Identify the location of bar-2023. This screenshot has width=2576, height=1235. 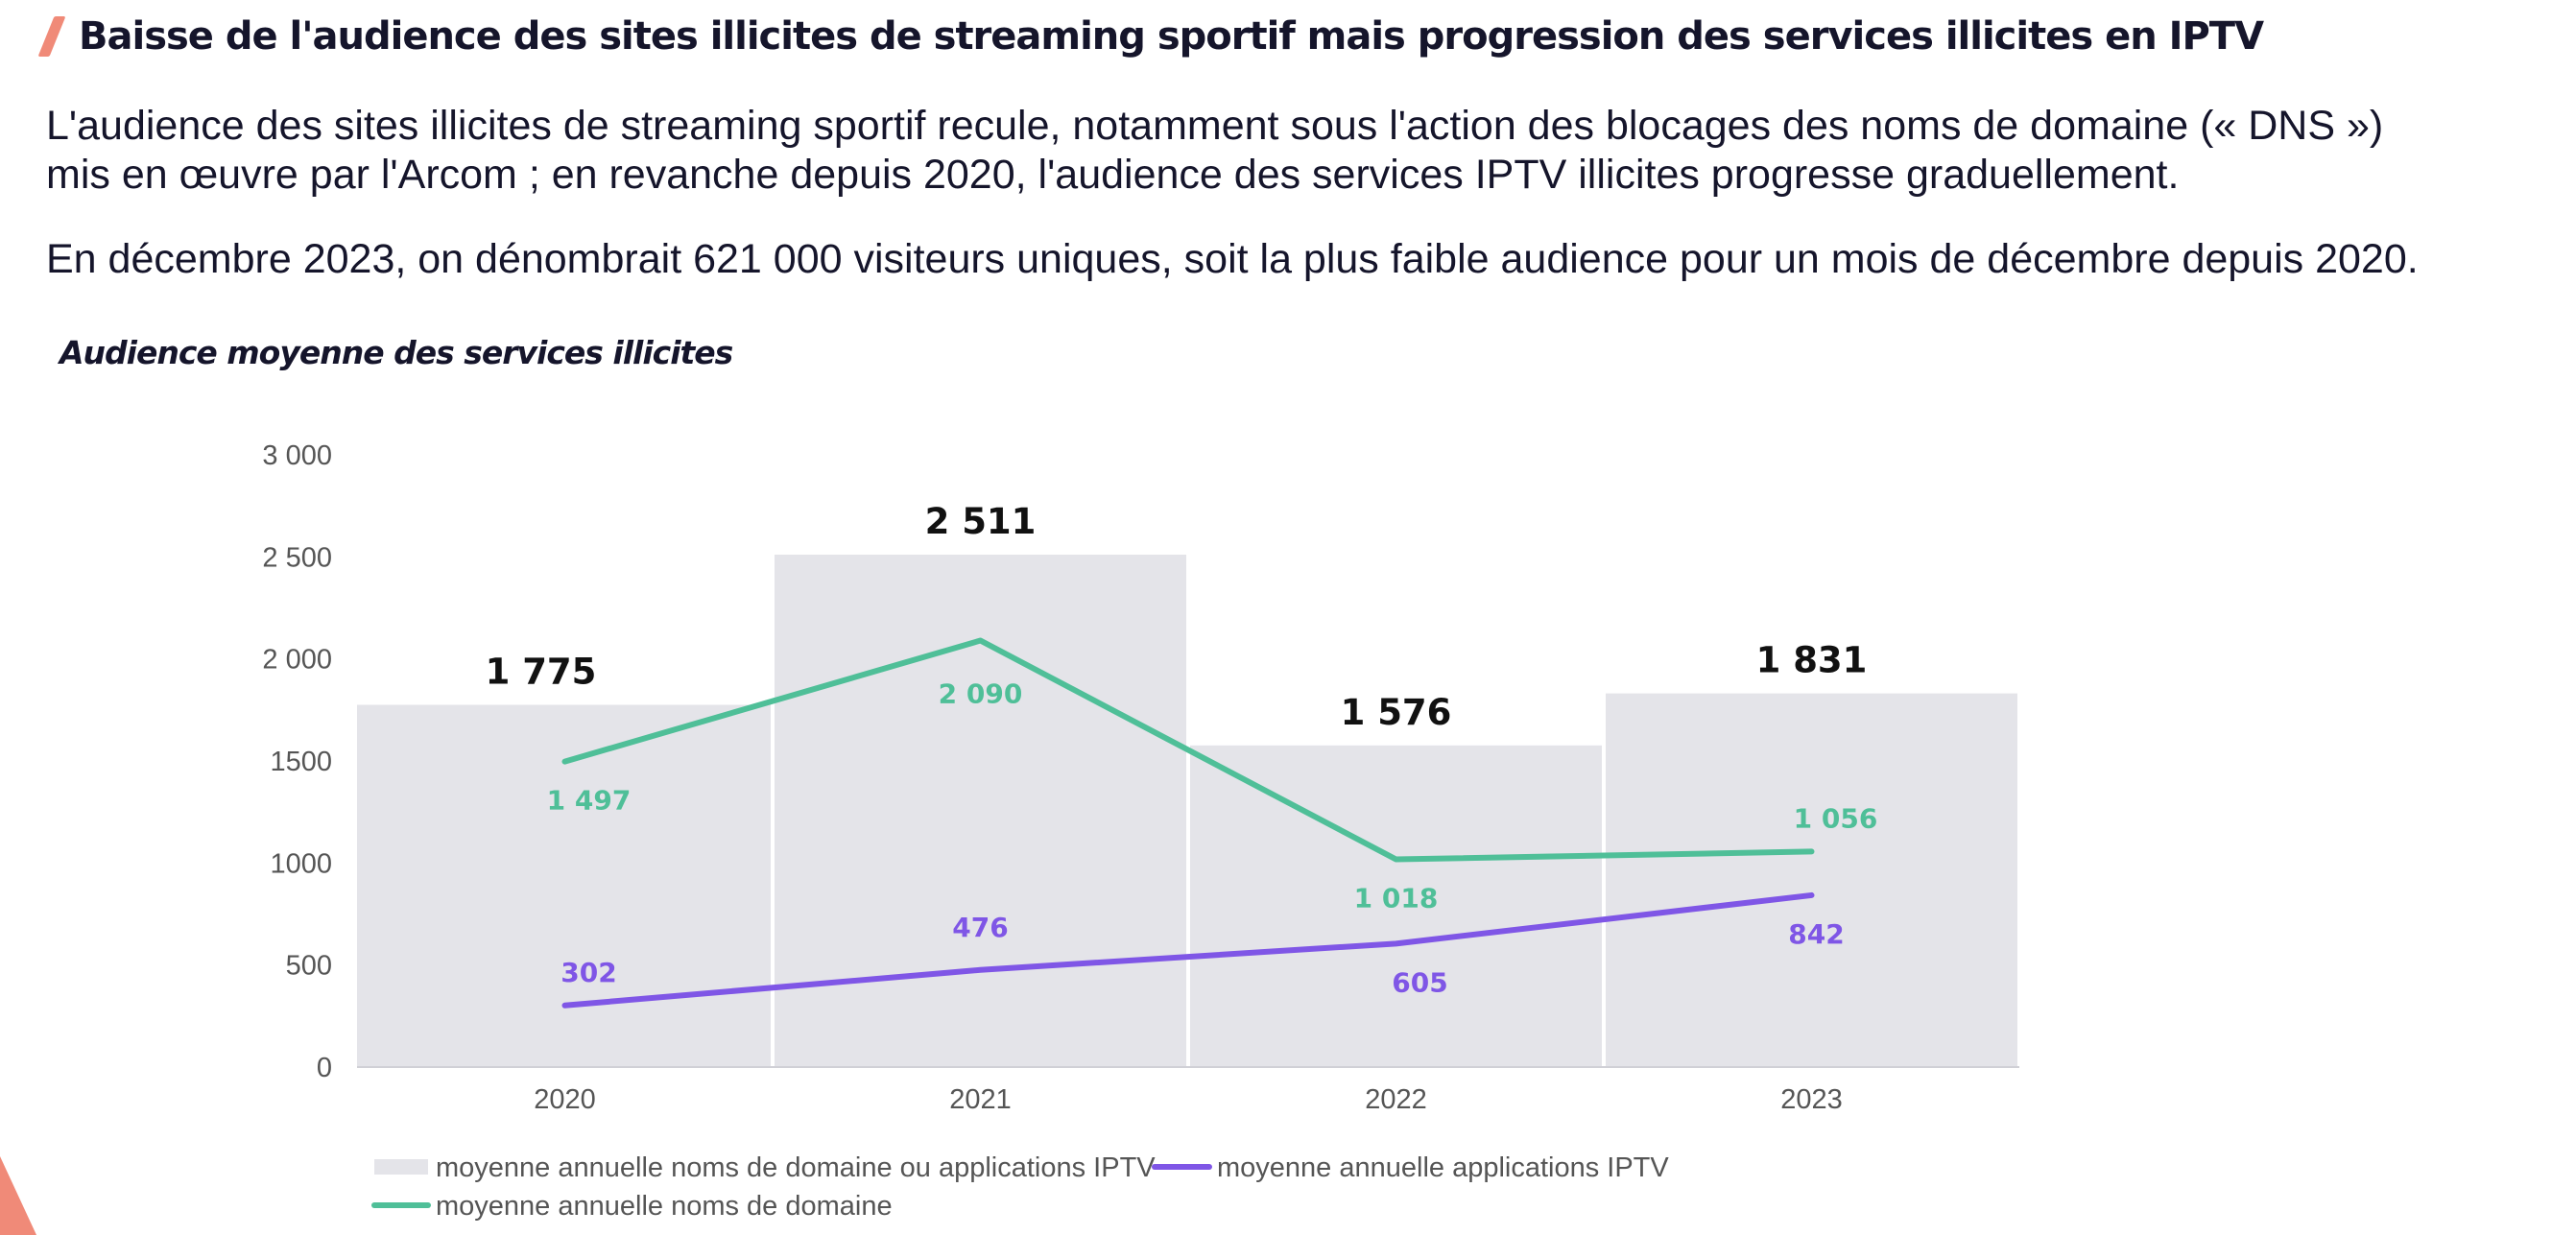
(1811, 880).